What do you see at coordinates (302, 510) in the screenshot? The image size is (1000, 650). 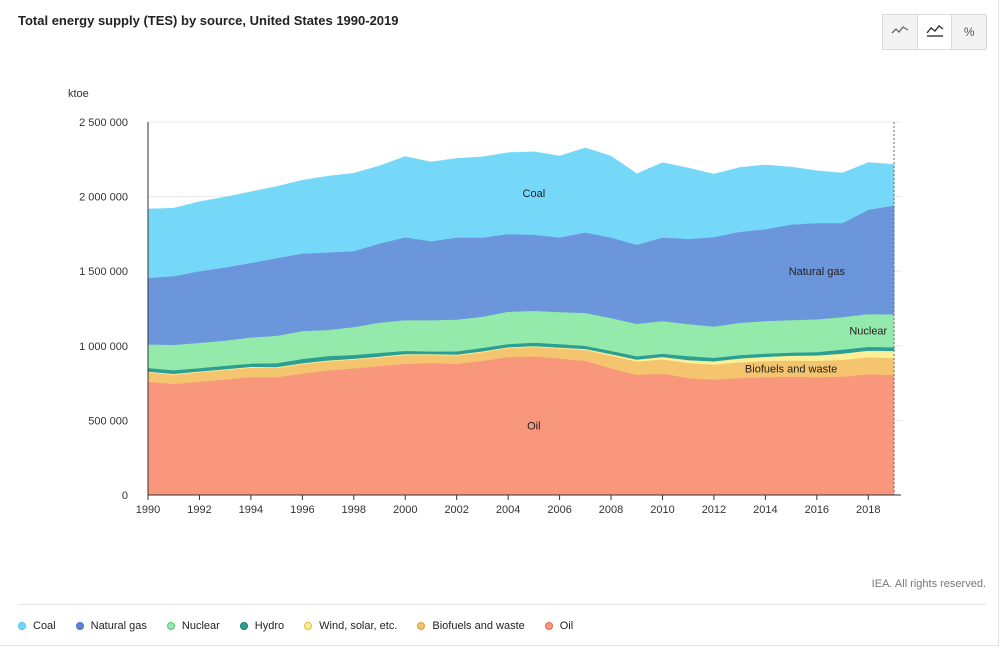 I see `x-tick-label: 1996` at bounding box center [302, 510].